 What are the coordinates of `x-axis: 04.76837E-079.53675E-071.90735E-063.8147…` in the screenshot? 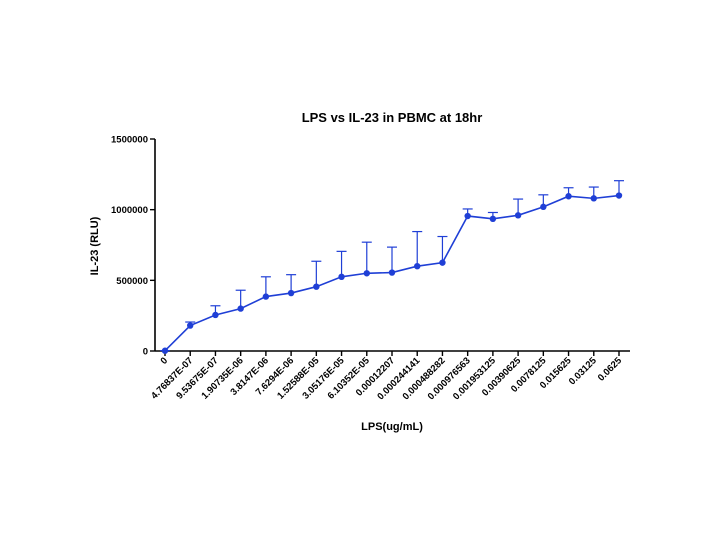 It's located at (389, 376).